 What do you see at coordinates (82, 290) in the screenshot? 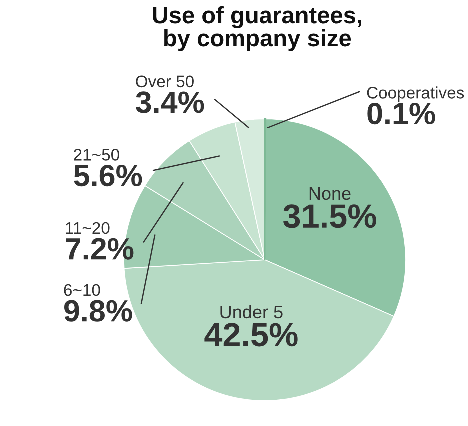
I see `slice-label: 6~10` at bounding box center [82, 290].